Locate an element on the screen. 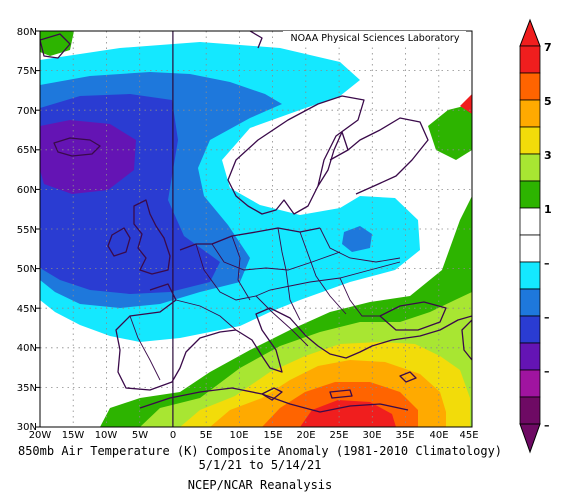 The image size is (564, 502). lon-label: 20W is located at coordinates (40, 435).